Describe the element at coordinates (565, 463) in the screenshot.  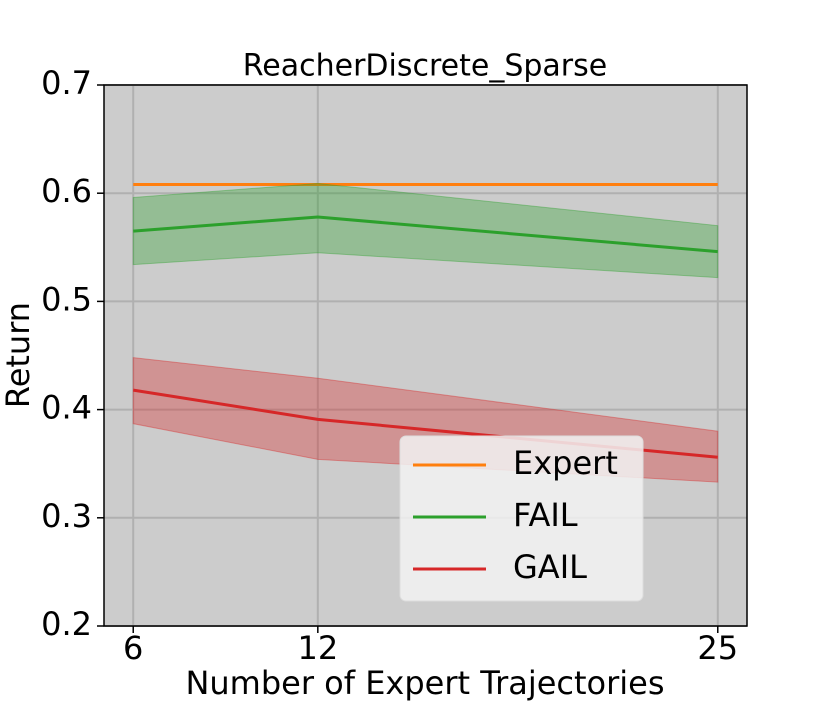
I see `legend-label: Expert` at that location.